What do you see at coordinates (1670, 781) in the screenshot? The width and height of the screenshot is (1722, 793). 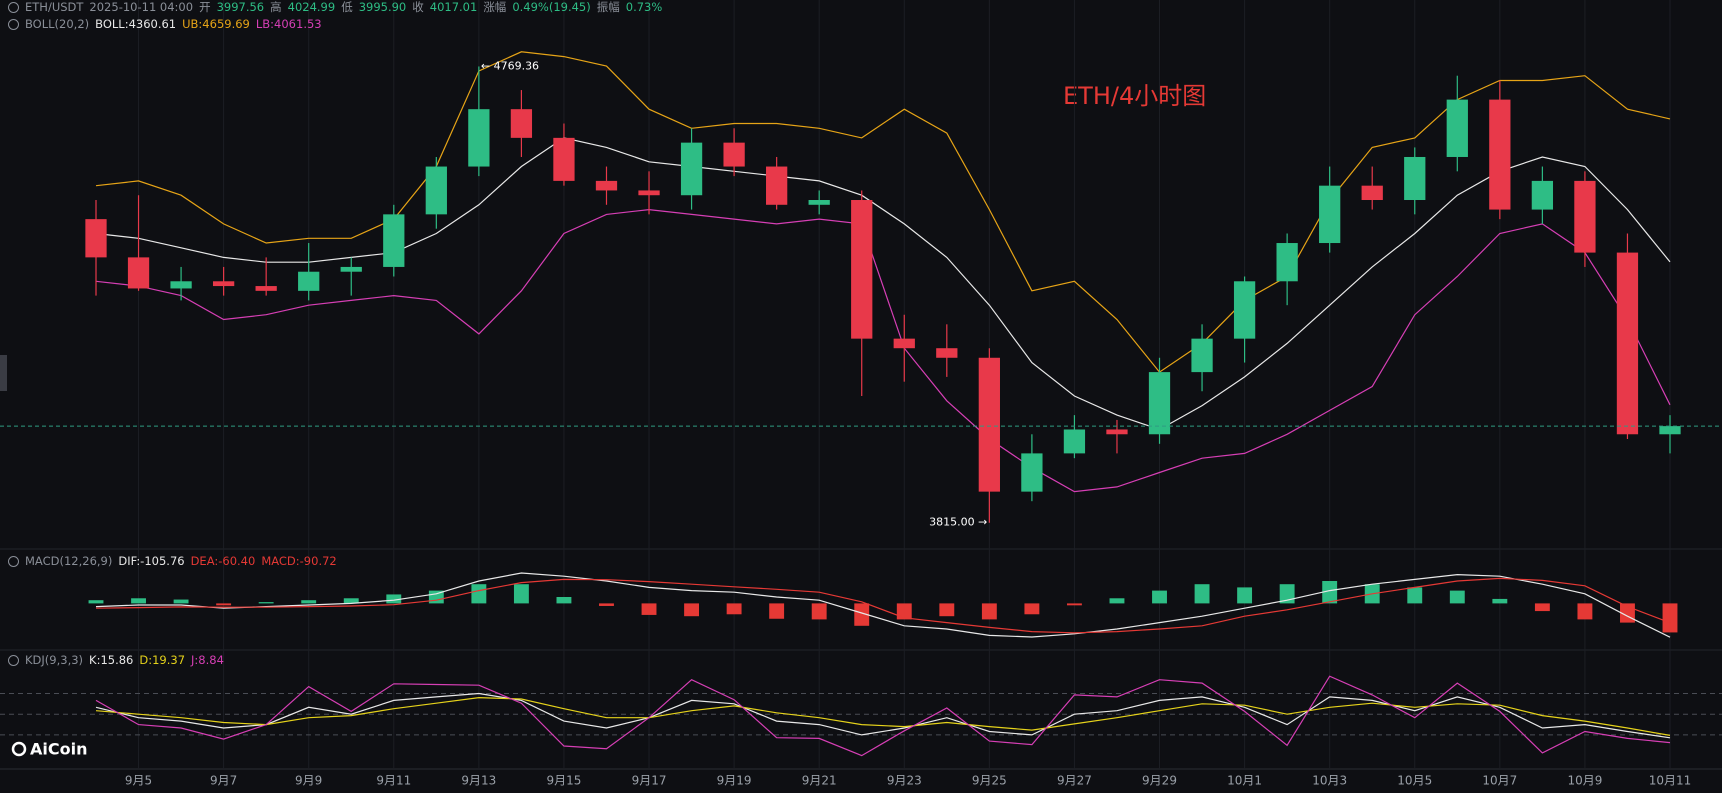 I see `x-tick-label: 10月11` at bounding box center [1670, 781].